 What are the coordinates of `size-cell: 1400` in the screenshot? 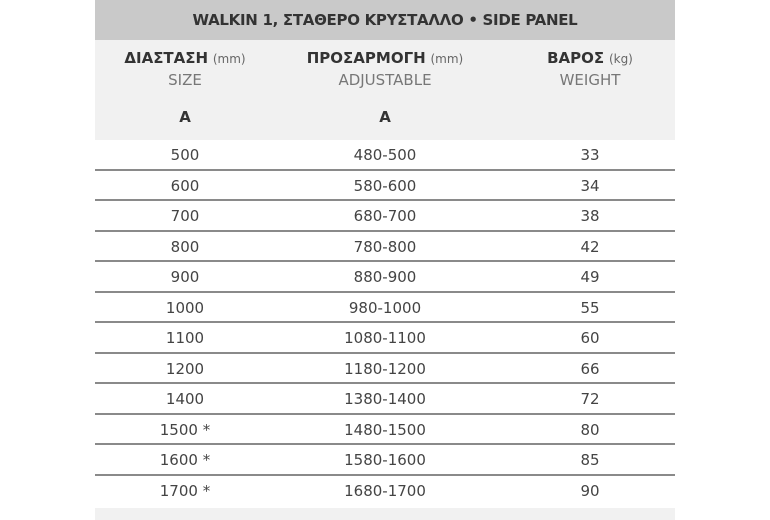 It's located at (185, 399).